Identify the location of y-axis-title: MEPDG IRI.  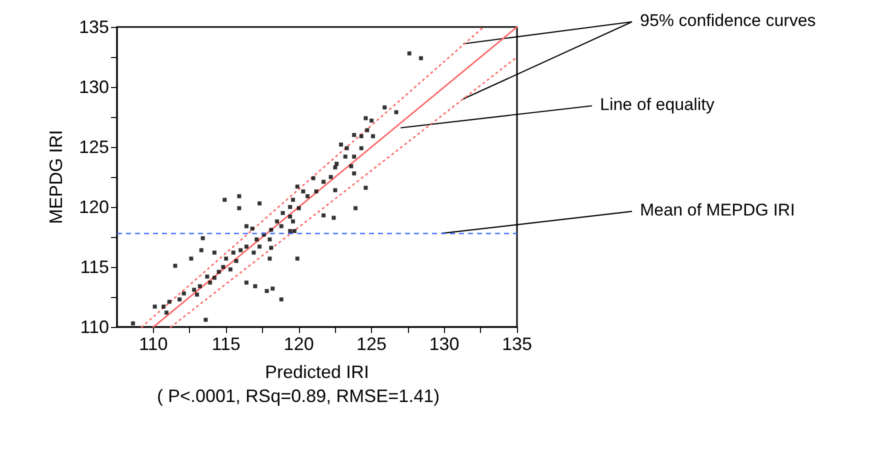
(56, 177).